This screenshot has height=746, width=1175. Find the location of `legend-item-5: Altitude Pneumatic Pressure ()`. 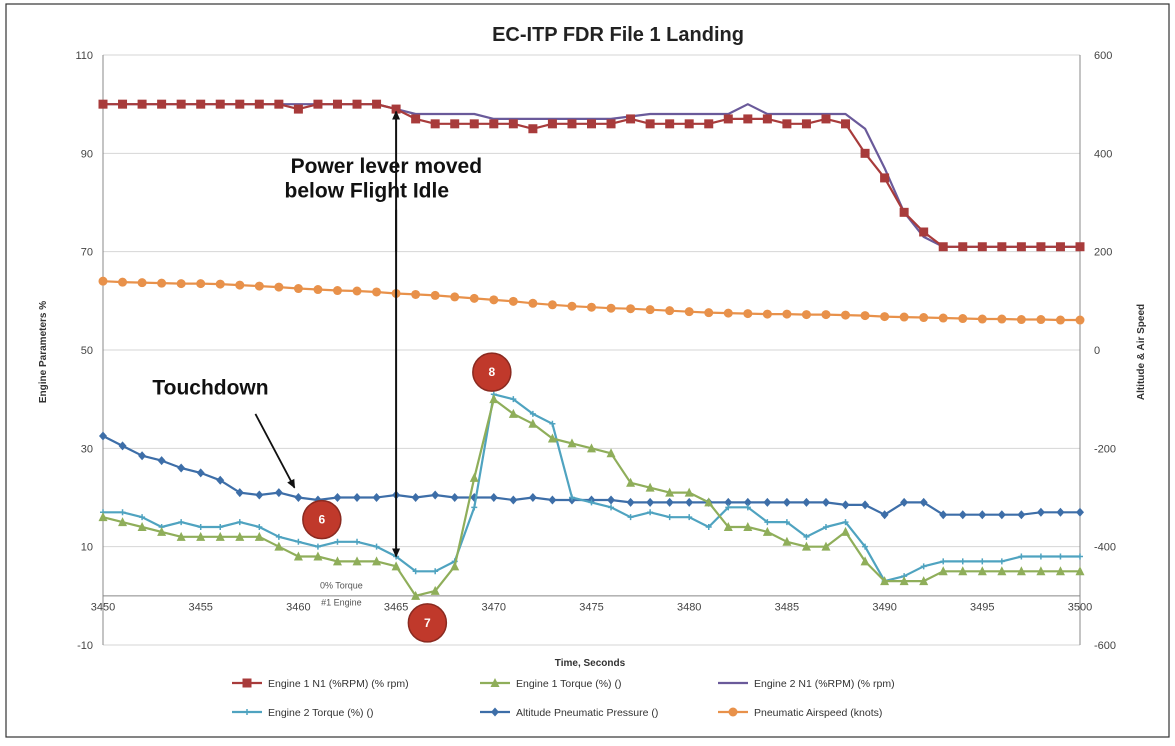

legend-item-5: Altitude Pneumatic Pressure () is located at coordinates (569, 713).